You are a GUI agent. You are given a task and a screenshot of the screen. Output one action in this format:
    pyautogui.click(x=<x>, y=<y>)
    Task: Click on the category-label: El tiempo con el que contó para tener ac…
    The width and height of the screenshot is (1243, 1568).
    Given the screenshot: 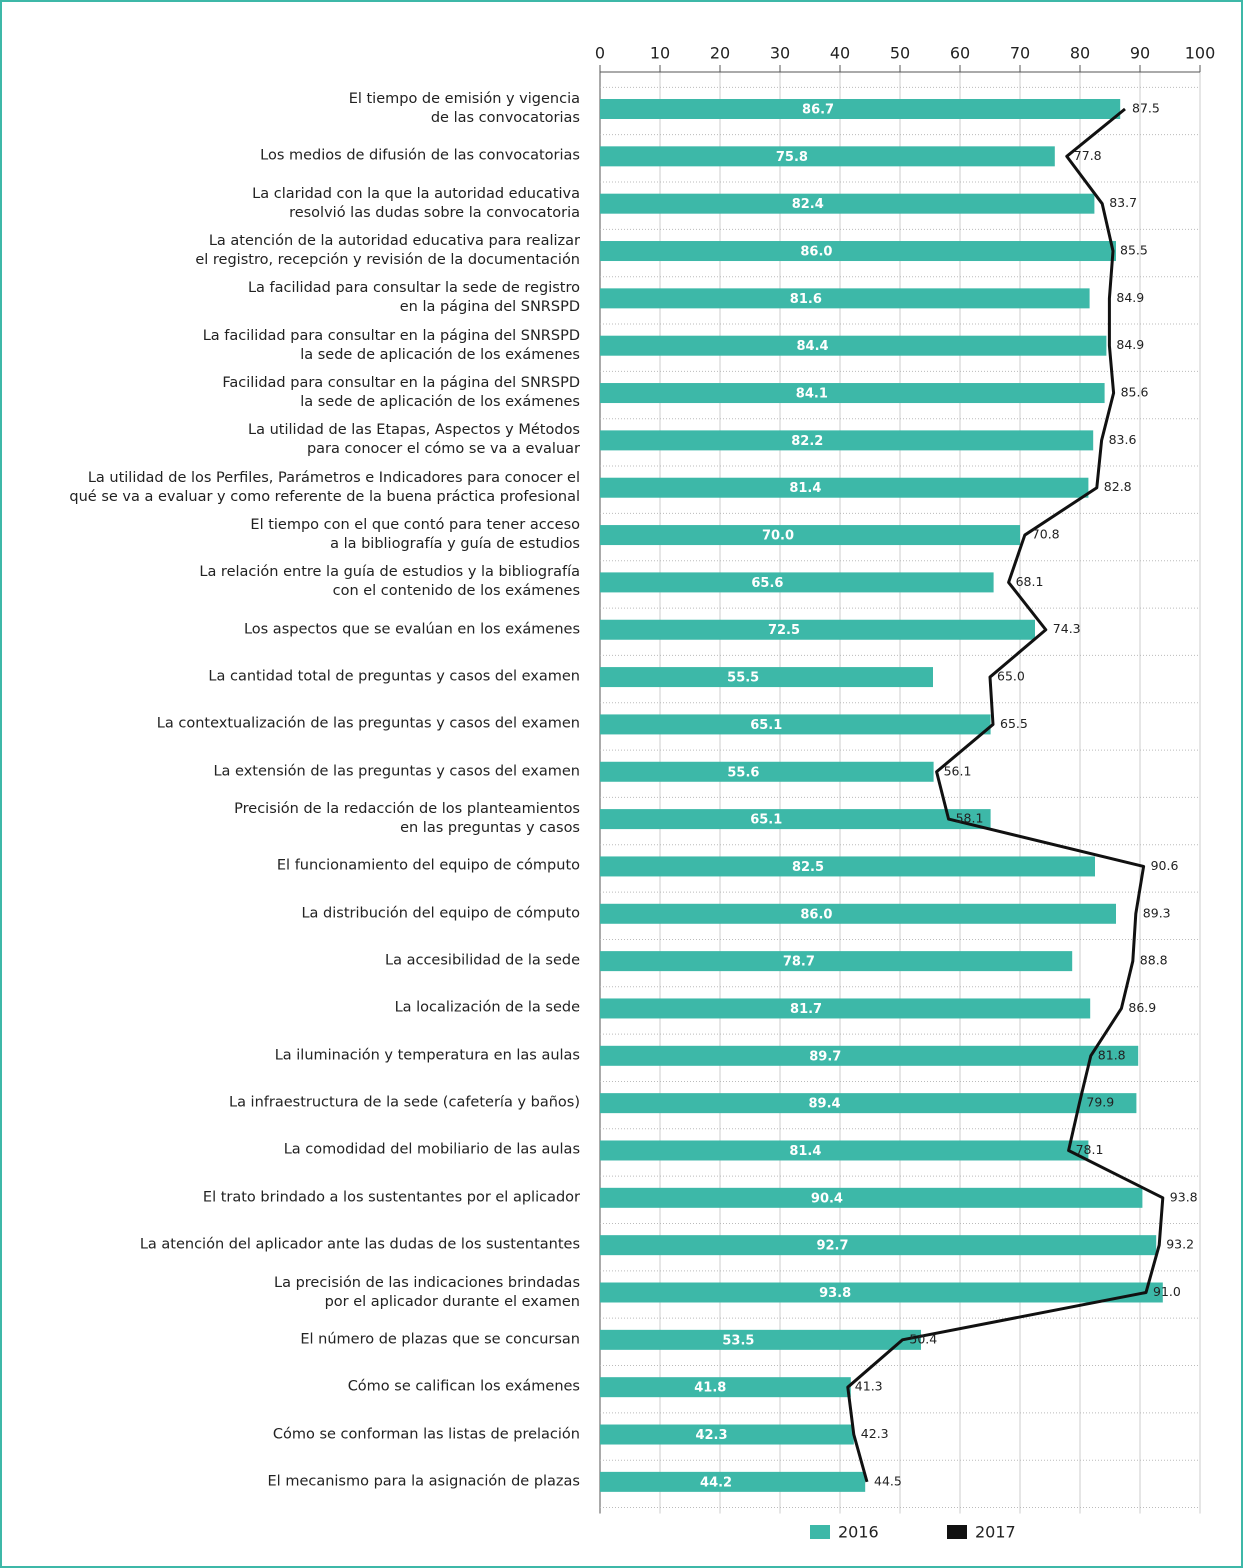 What is the action you would take?
    pyautogui.click(x=415, y=535)
    